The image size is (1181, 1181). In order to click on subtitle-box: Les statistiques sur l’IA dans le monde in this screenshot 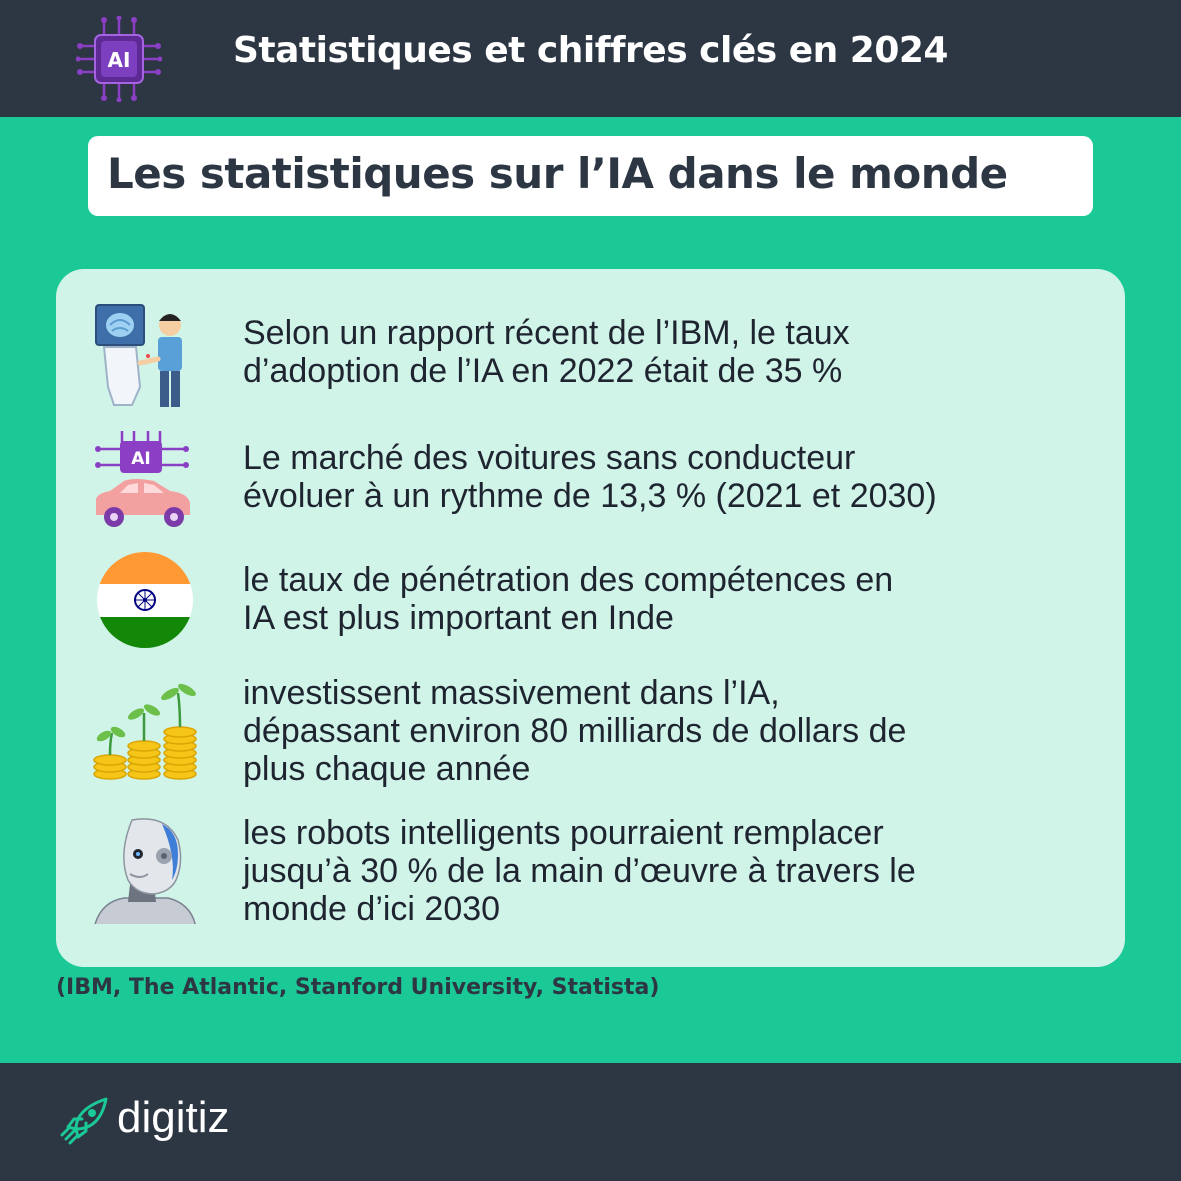, I will do `click(590, 176)`.